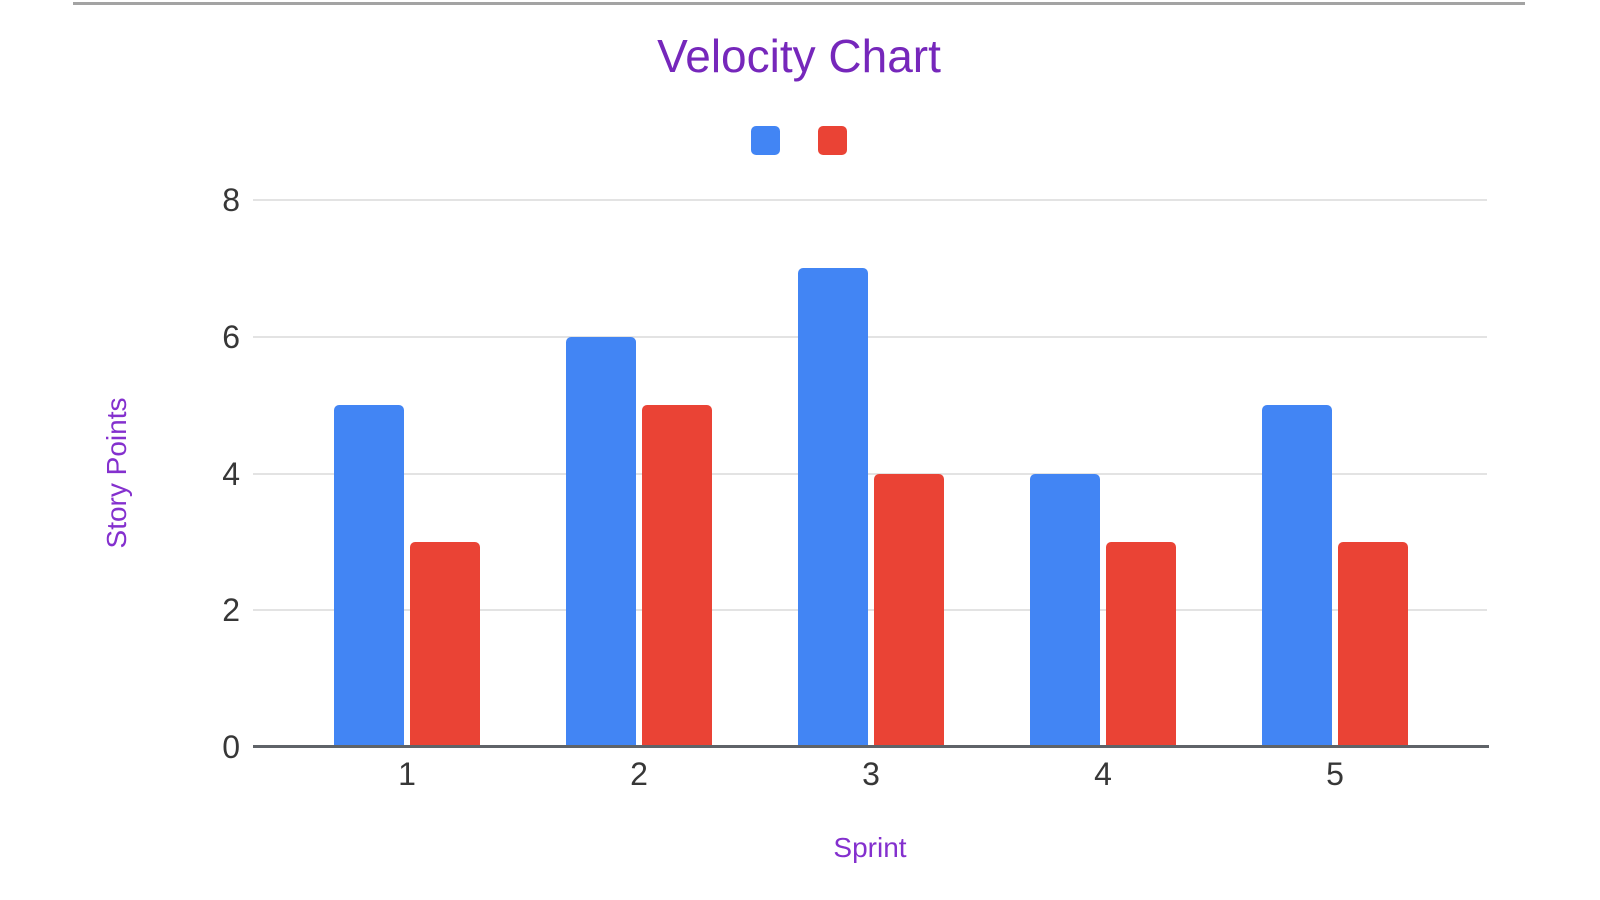  What do you see at coordinates (231, 336) in the screenshot?
I see `y-tick-label-6: 6` at bounding box center [231, 336].